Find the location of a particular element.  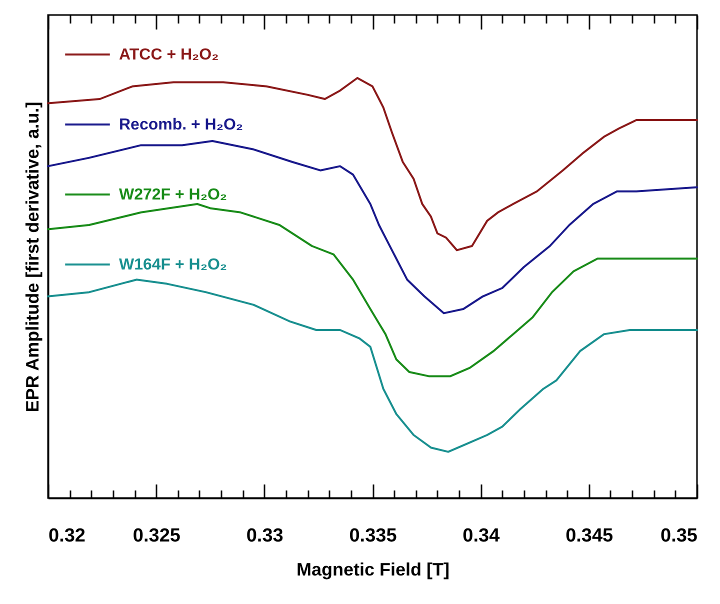

x-tick-label: 0.32 is located at coordinates (67, 536).